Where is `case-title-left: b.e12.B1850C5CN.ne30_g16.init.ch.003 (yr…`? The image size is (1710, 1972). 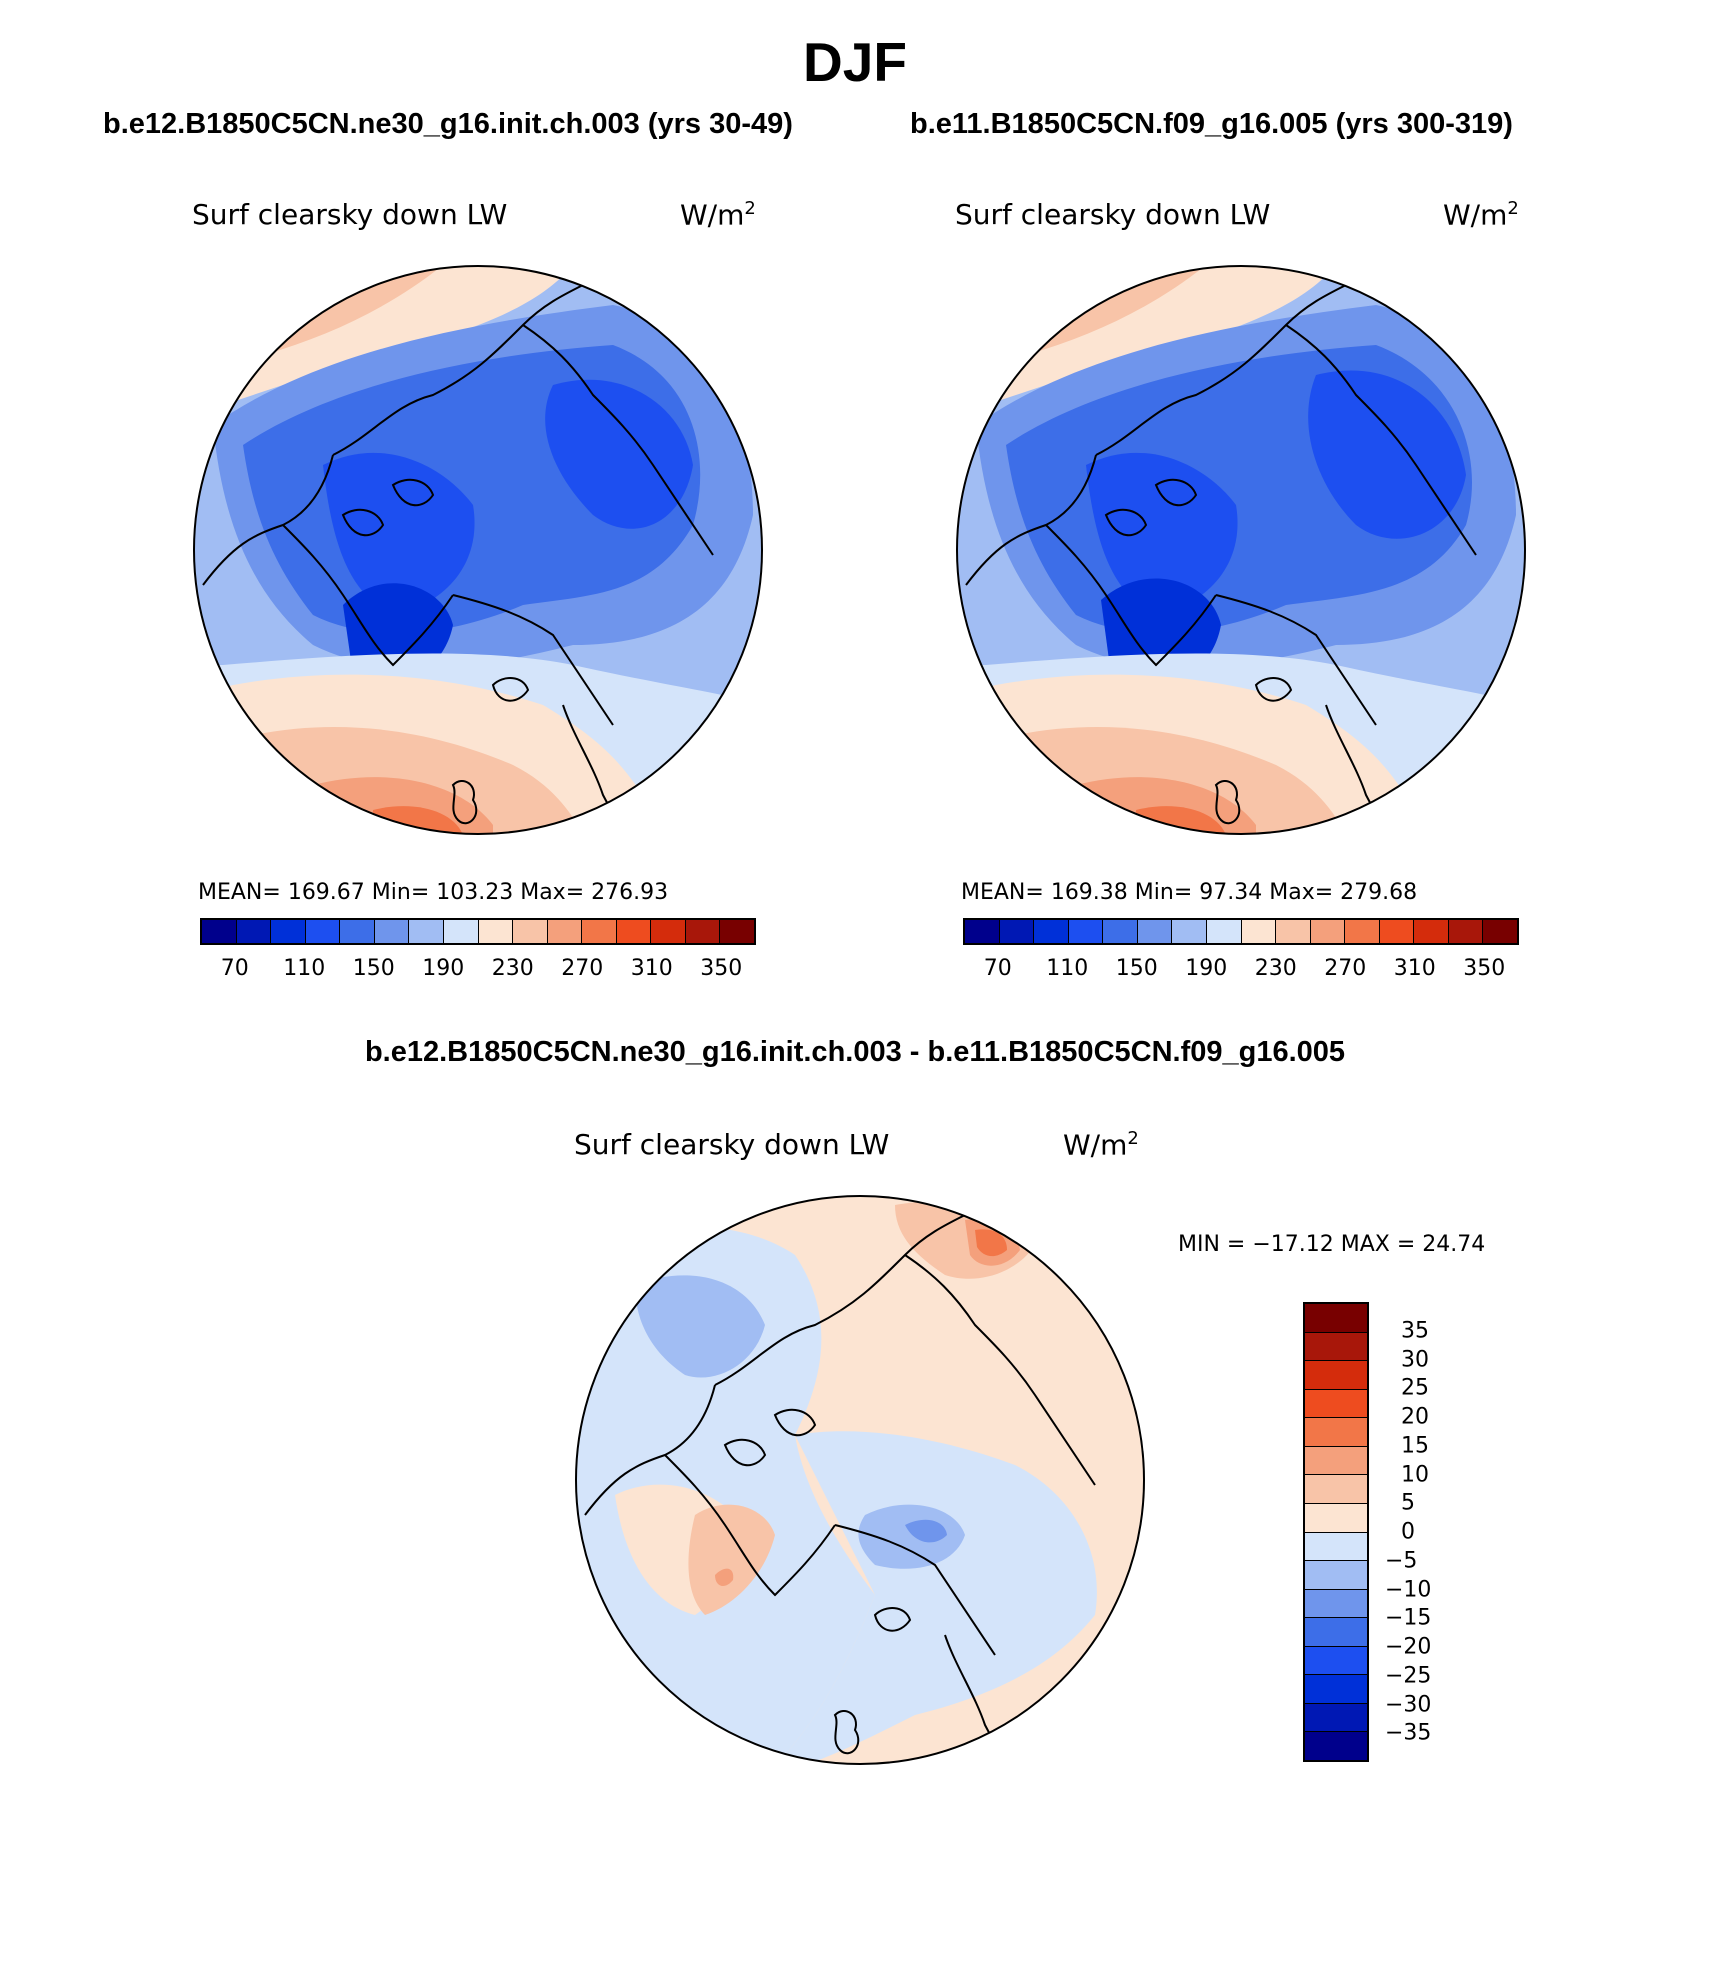
case-title-left: b.e12.B1850C5CN.ne30_g16.init.ch.003 (yr… is located at coordinates (448, 124).